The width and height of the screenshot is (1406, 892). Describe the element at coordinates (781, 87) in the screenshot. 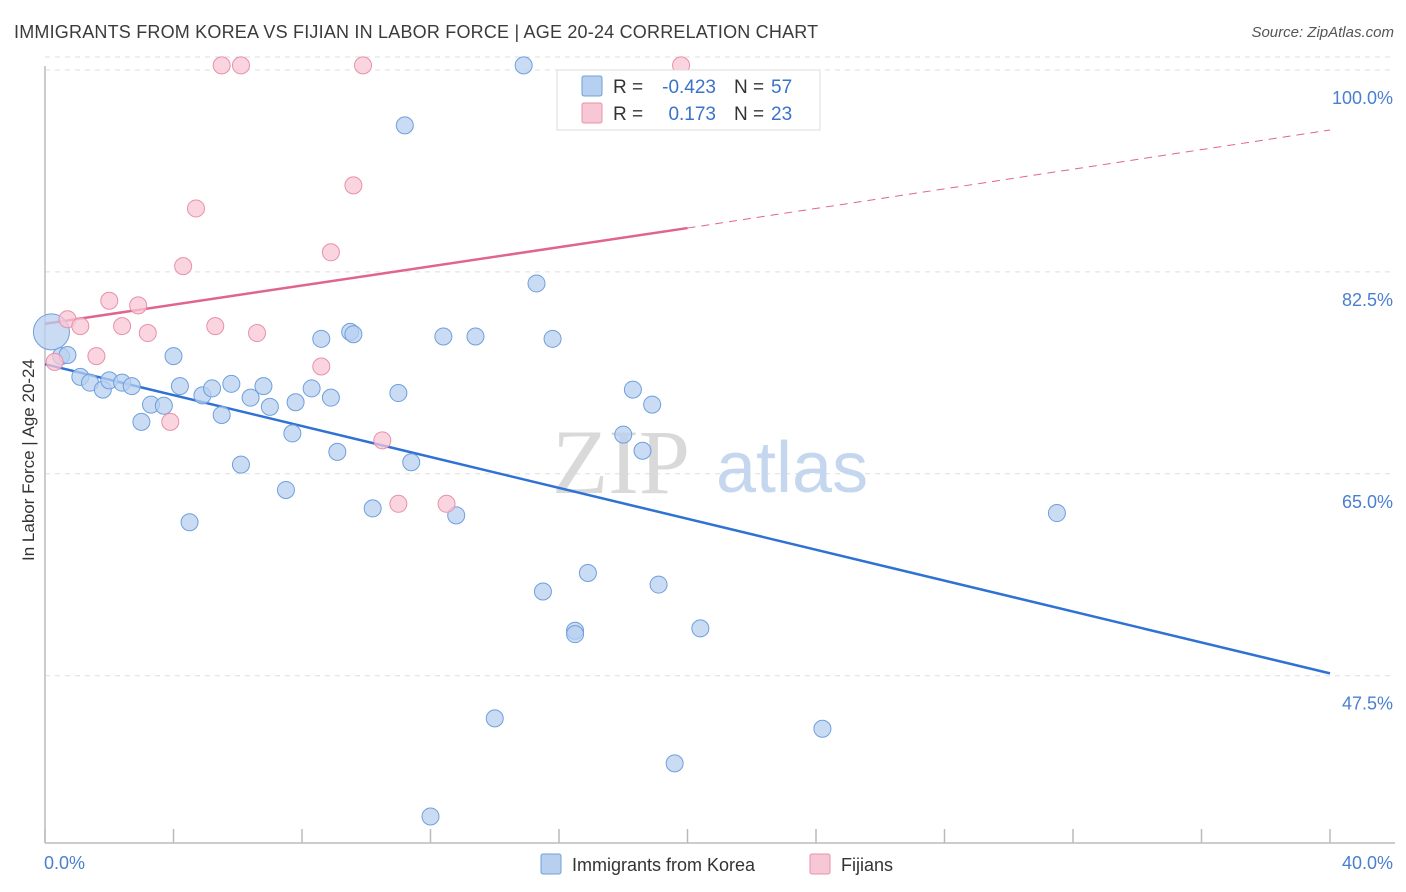

I see `legend-korea-n-value: 57` at that location.